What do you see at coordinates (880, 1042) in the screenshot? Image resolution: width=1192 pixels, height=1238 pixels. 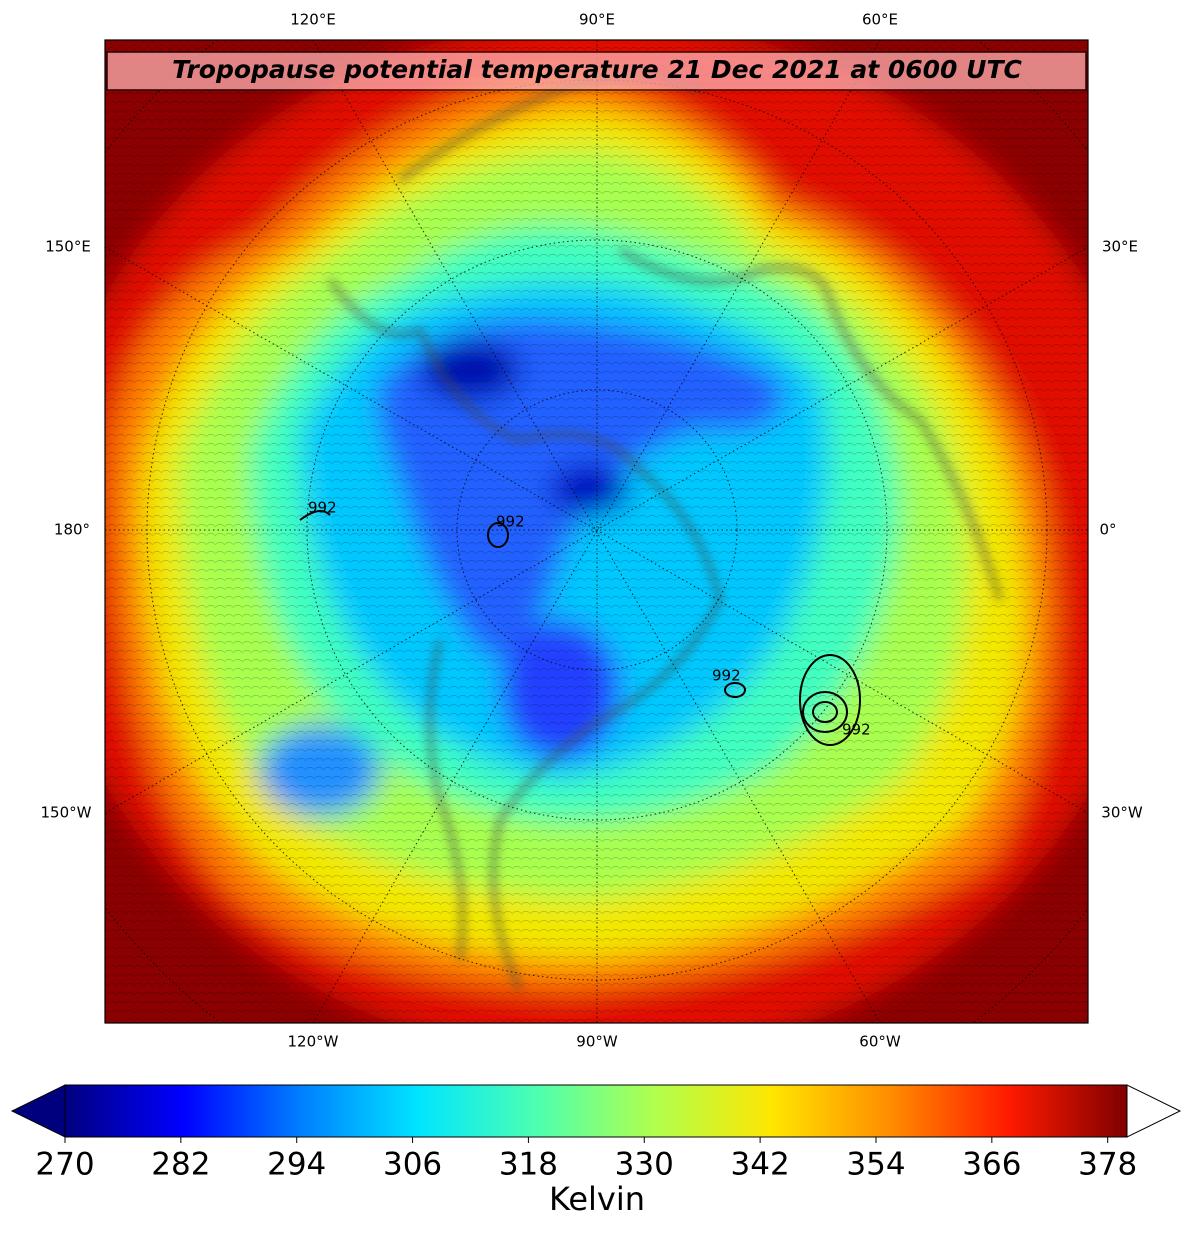 I see `graticule-label: 60°W` at bounding box center [880, 1042].